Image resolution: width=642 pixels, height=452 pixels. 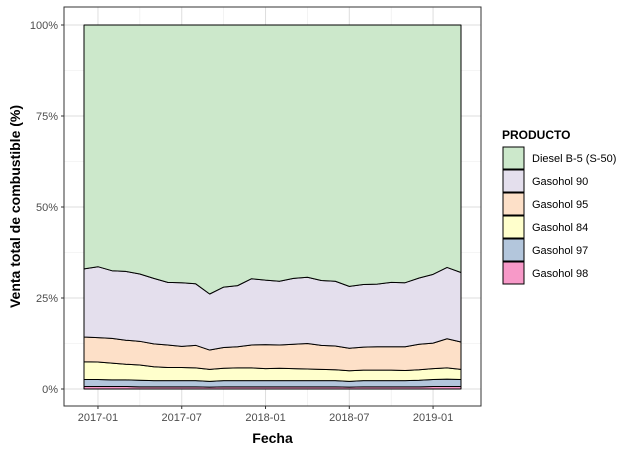 I want to click on x-axis-title: Fecha, so click(x=272, y=438).